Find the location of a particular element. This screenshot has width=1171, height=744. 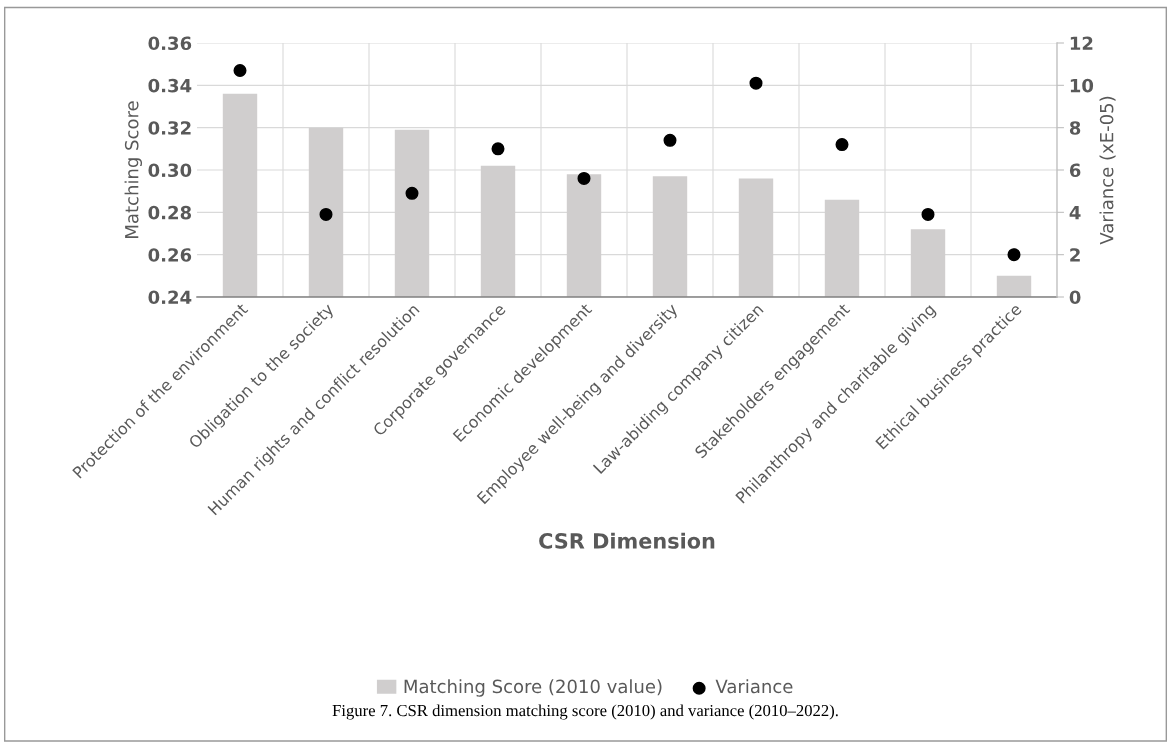

y2-tick-label: 2 is located at coordinates (1075, 255).